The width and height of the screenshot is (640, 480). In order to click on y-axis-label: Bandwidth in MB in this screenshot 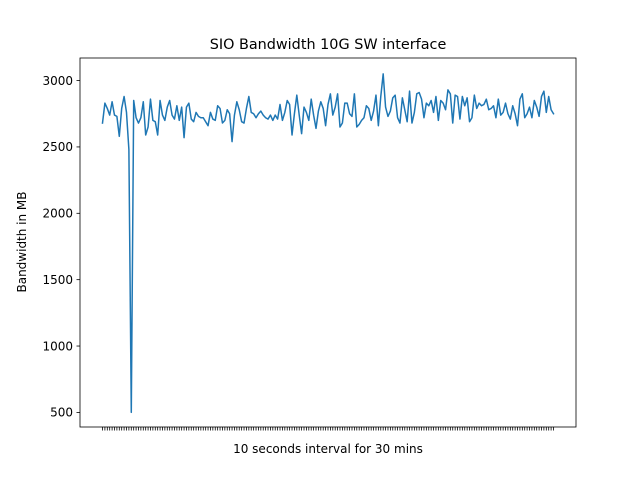, I will do `click(22, 241)`.